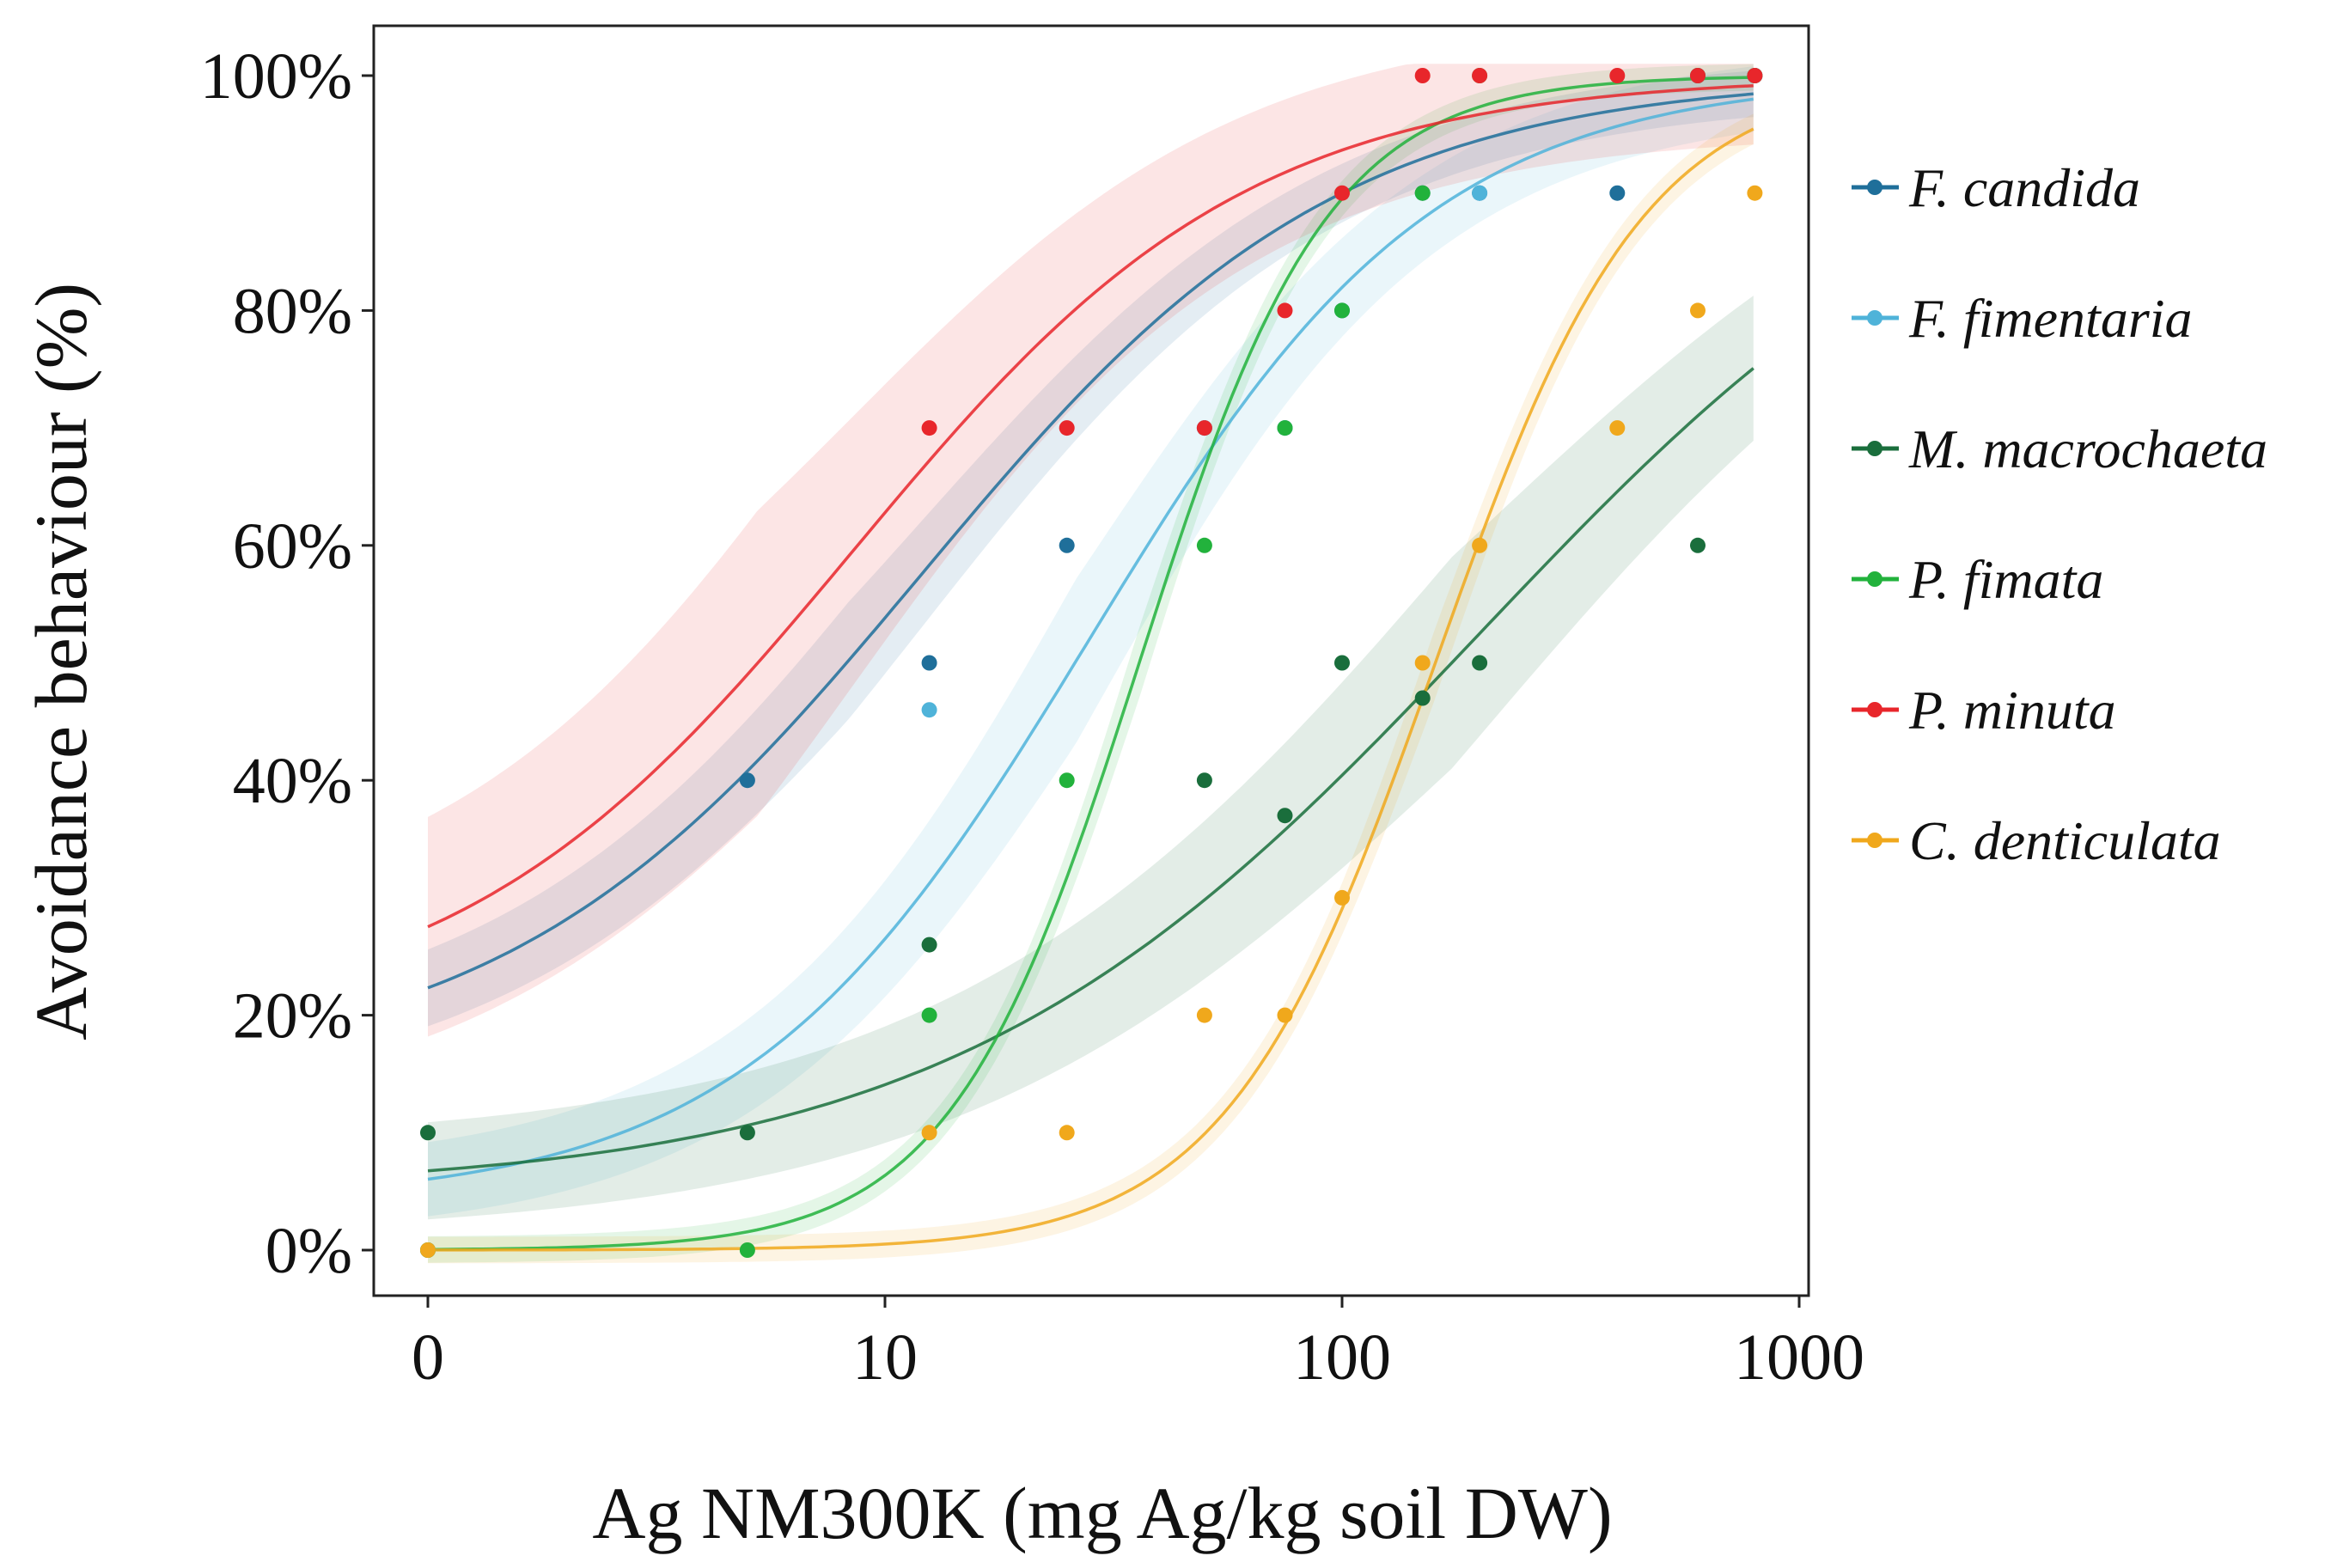 The height and width of the screenshot is (1568, 2331). Describe the element at coordinates (309, 1251) in the screenshot. I see `y-tick-label: 0%` at that location.